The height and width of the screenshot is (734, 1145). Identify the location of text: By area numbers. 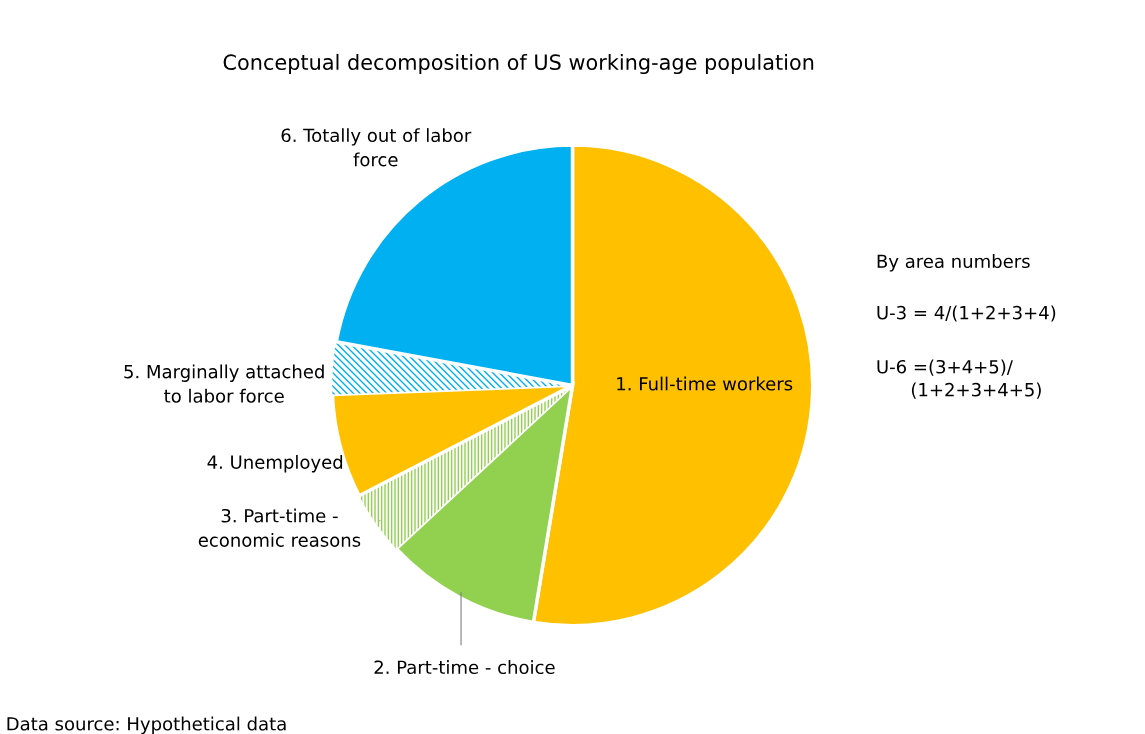
(953, 263).